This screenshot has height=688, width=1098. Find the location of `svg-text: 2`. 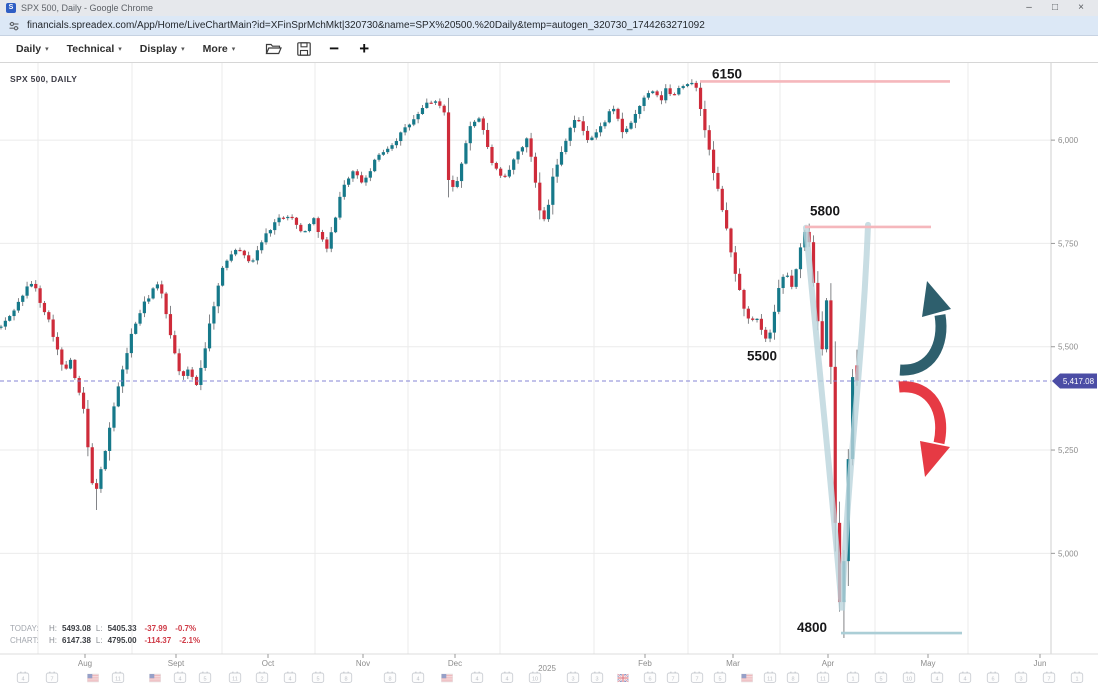

svg-text: 2 is located at coordinates (261, 679).